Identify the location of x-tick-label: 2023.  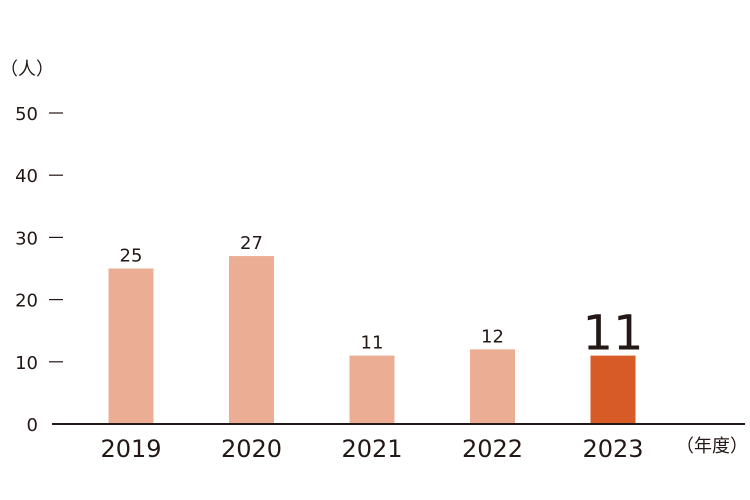
(612, 449).